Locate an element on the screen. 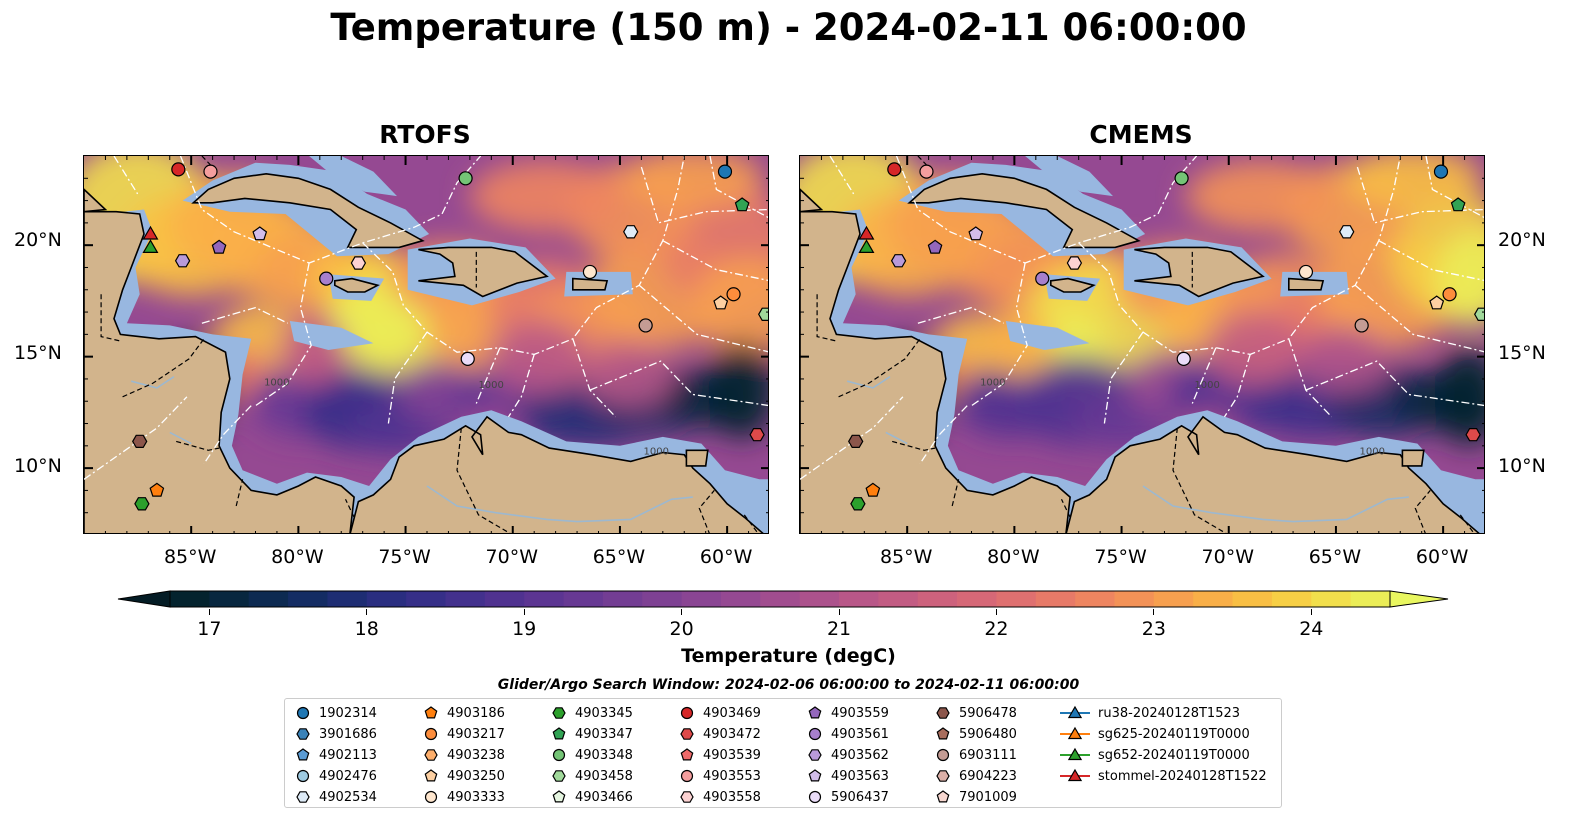 The image size is (1577, 826). lat-tick-15-left: 15°N is located at coordinates (38, 353).